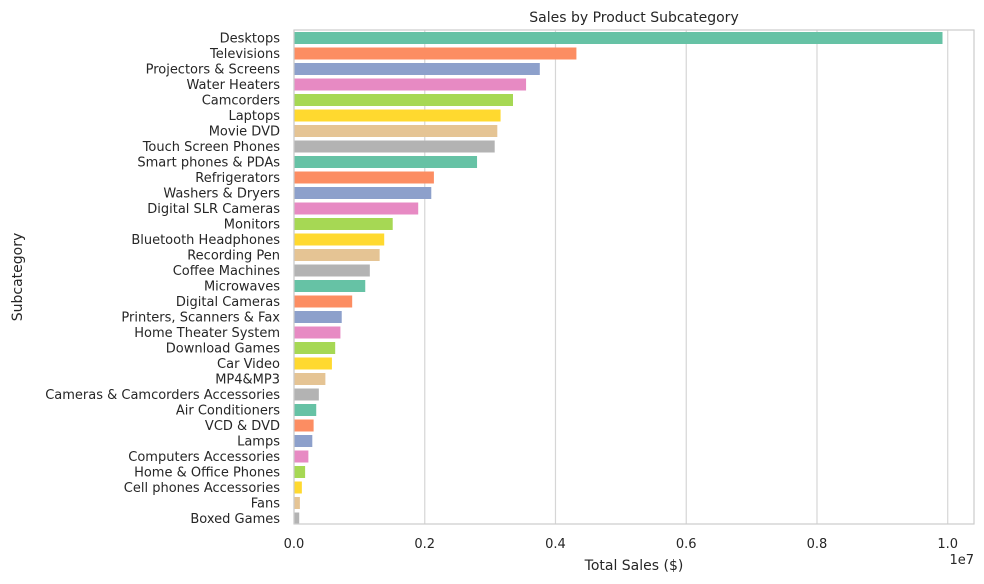 The height and width of the screenshot is (584, 984). What do you see at coordinates (208, 163) in the screenshot?
I see `y-tick-label: Smart phones & PDAs` at bounding box center [208, 163].